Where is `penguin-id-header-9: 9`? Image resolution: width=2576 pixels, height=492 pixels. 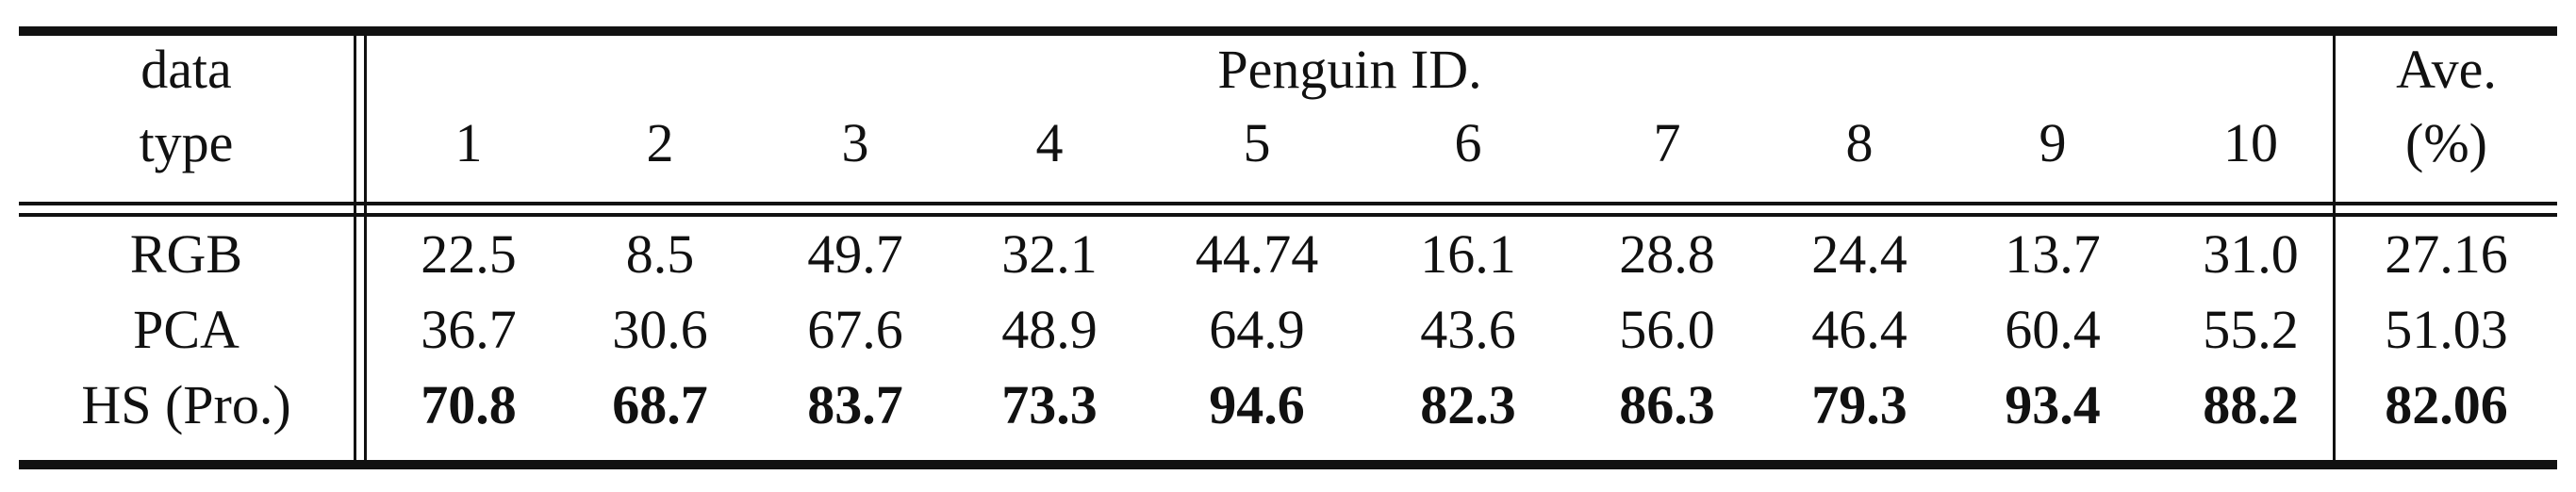 penguin-id-header-9: 9 is located at coordinates (2053, 142).